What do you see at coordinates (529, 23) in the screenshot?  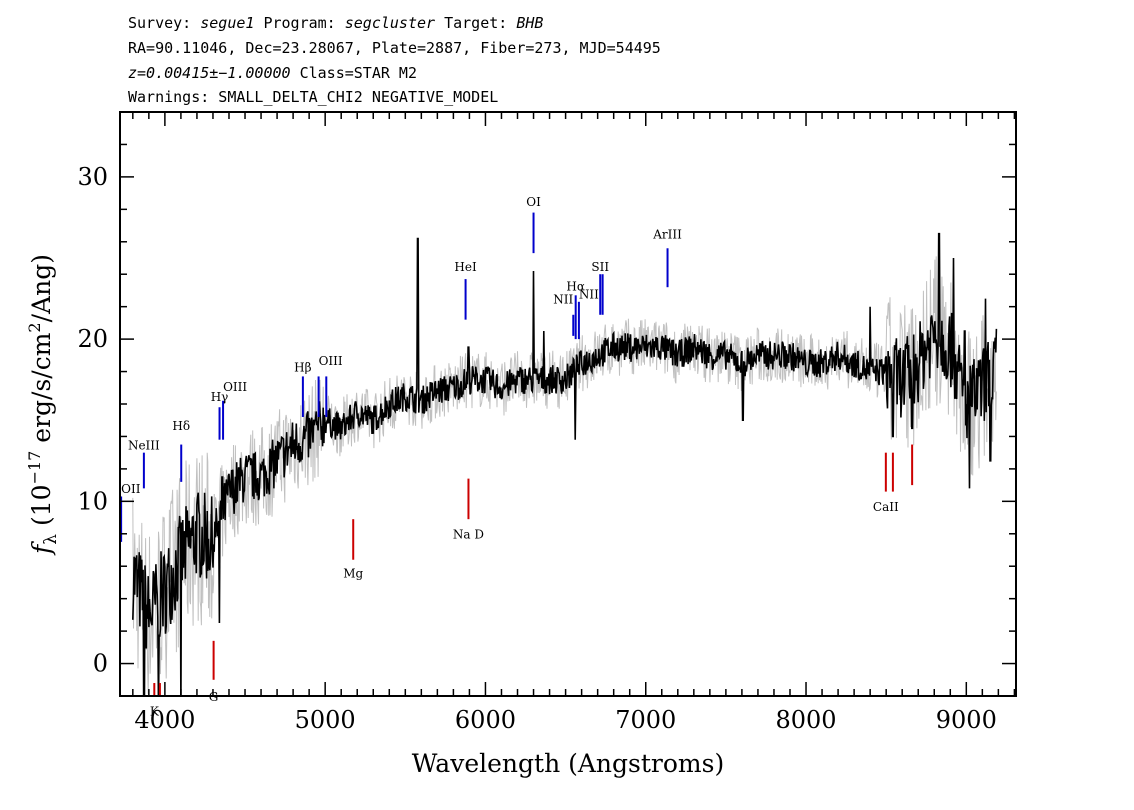 I see `header-segment: BHB` at bounding box center [529, 23].